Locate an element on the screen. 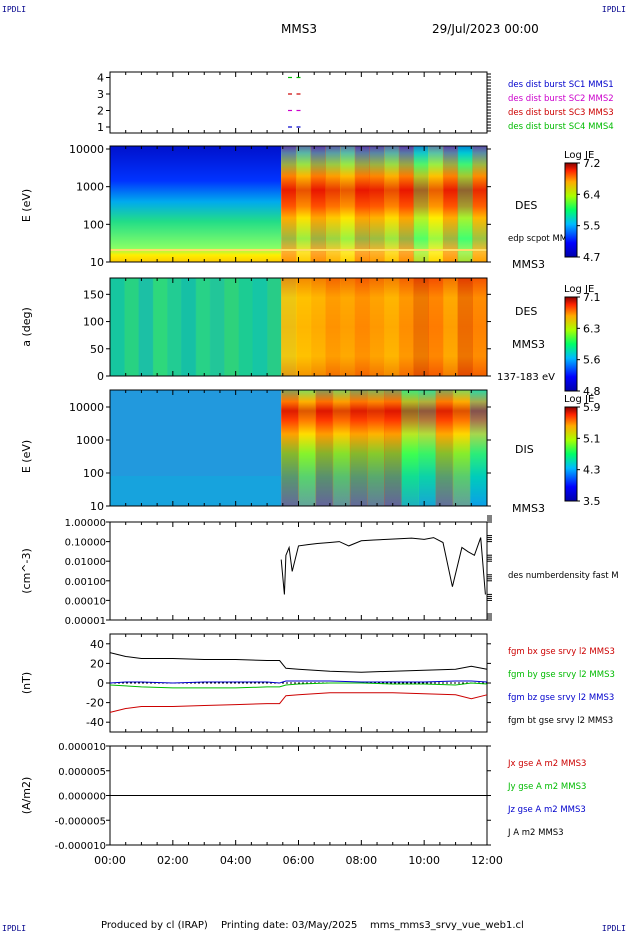 The width and height of the screenshot is (630, 934). colorbar-tick-label: 7.2 is located at coordinates (592, 163).